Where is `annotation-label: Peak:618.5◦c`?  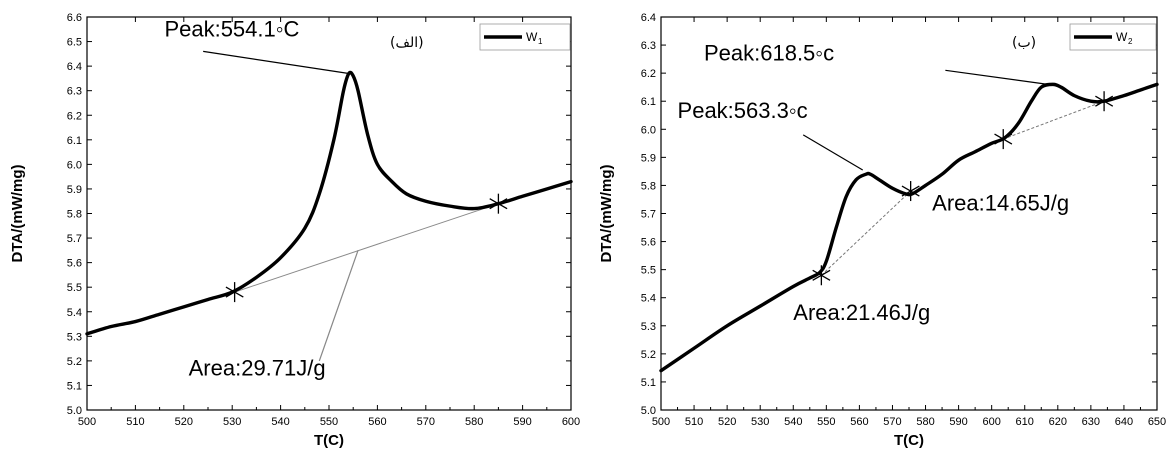 annotation-label: Peak:618.5◦c is located at coordinates (769, 53).